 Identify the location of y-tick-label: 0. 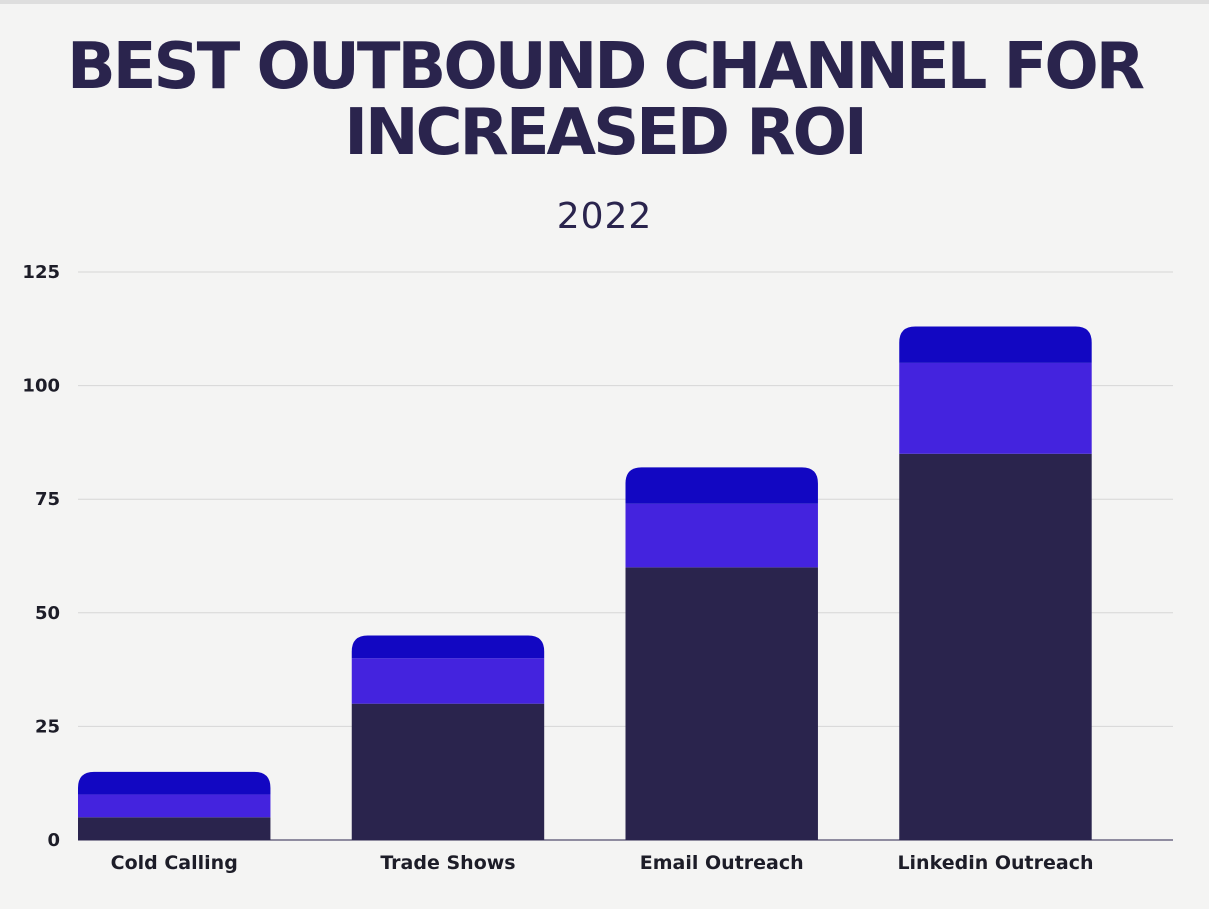
(53, 840).